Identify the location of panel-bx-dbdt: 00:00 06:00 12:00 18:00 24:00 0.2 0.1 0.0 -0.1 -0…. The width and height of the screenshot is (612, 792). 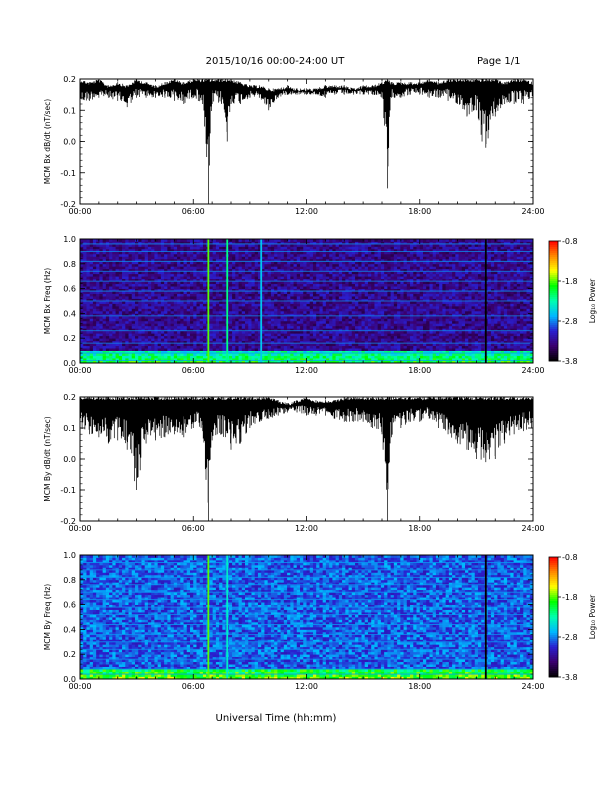
(294, 145).